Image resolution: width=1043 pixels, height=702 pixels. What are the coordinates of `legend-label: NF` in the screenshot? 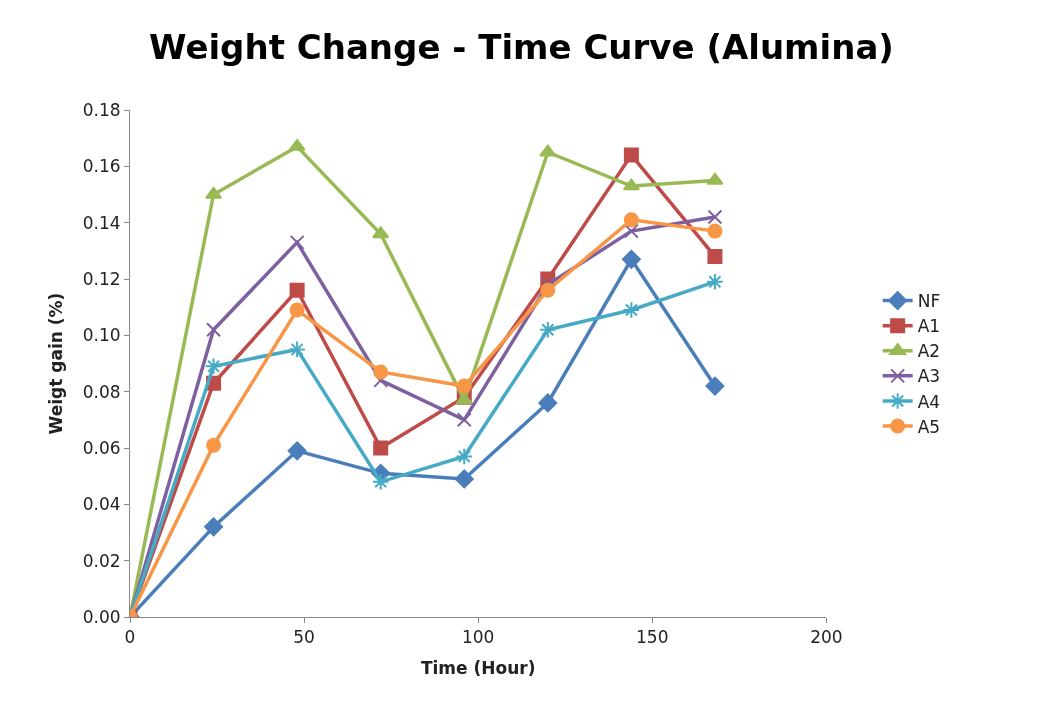 It's located at (929, 301).